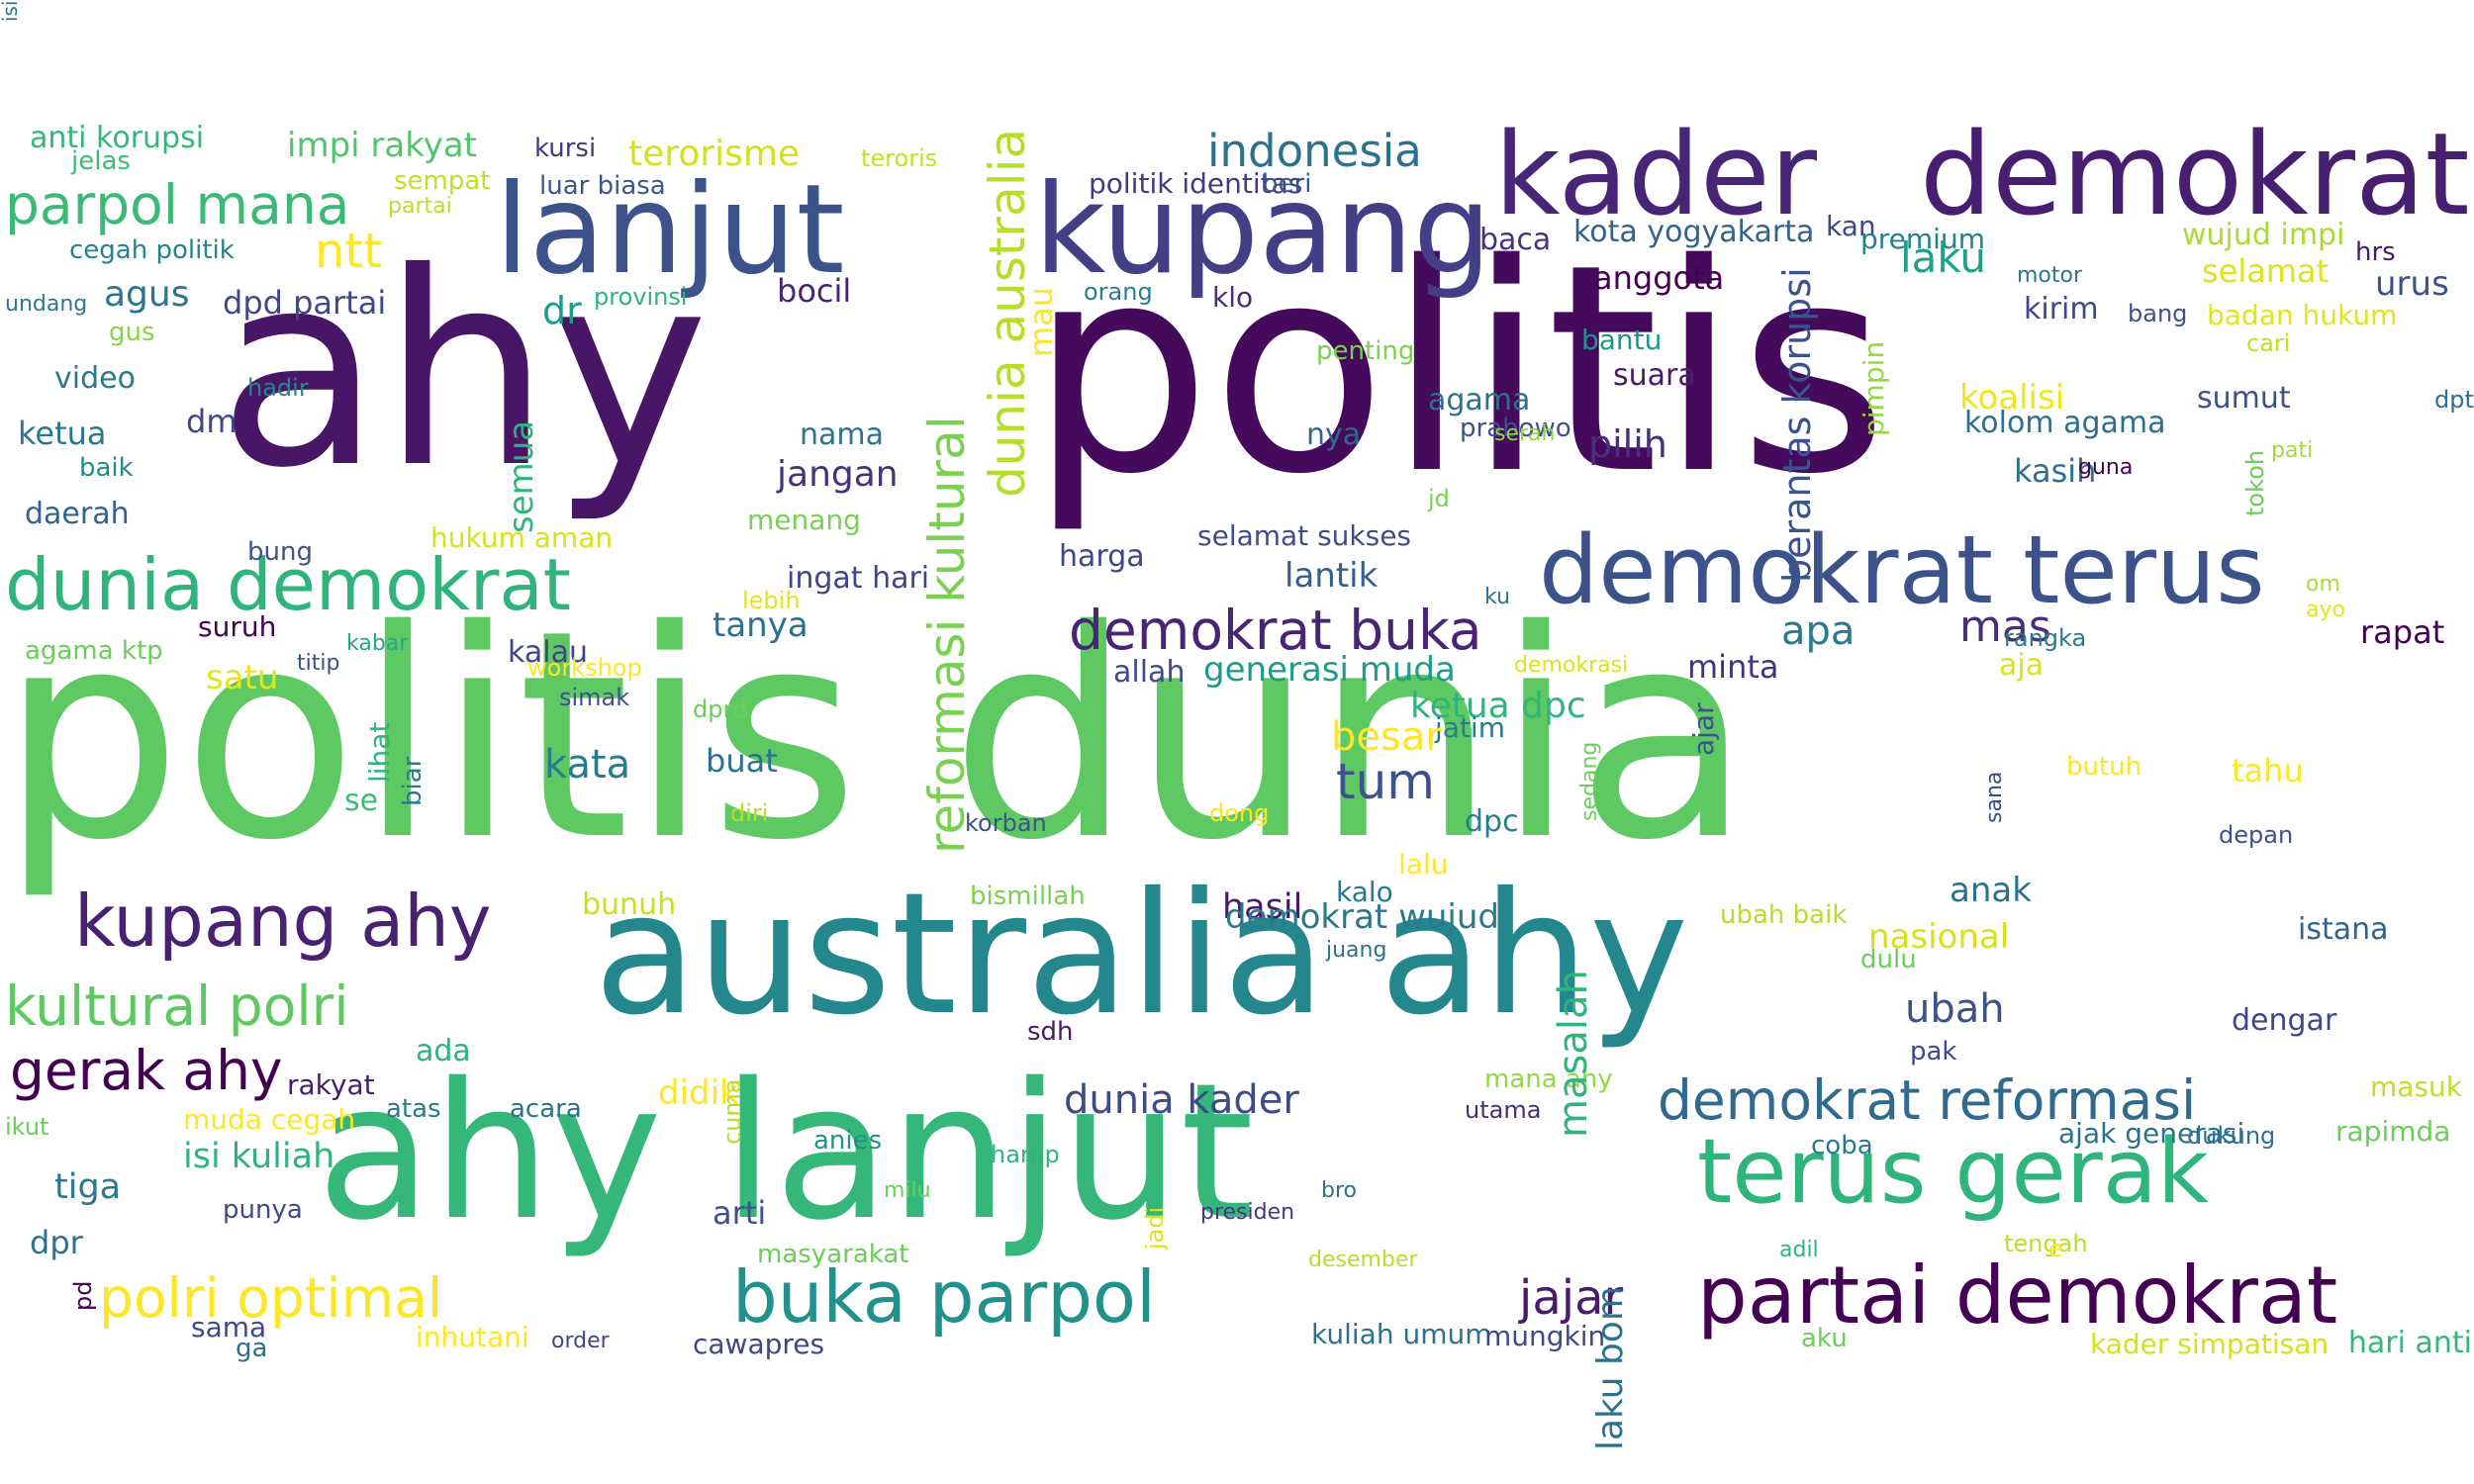 The image size is (2474, 1484). What do you see at coordinates (269, 1119) in the screenshot?
I see `word-muda-cegah: muda cegah` at bounding box center [269, 1119].